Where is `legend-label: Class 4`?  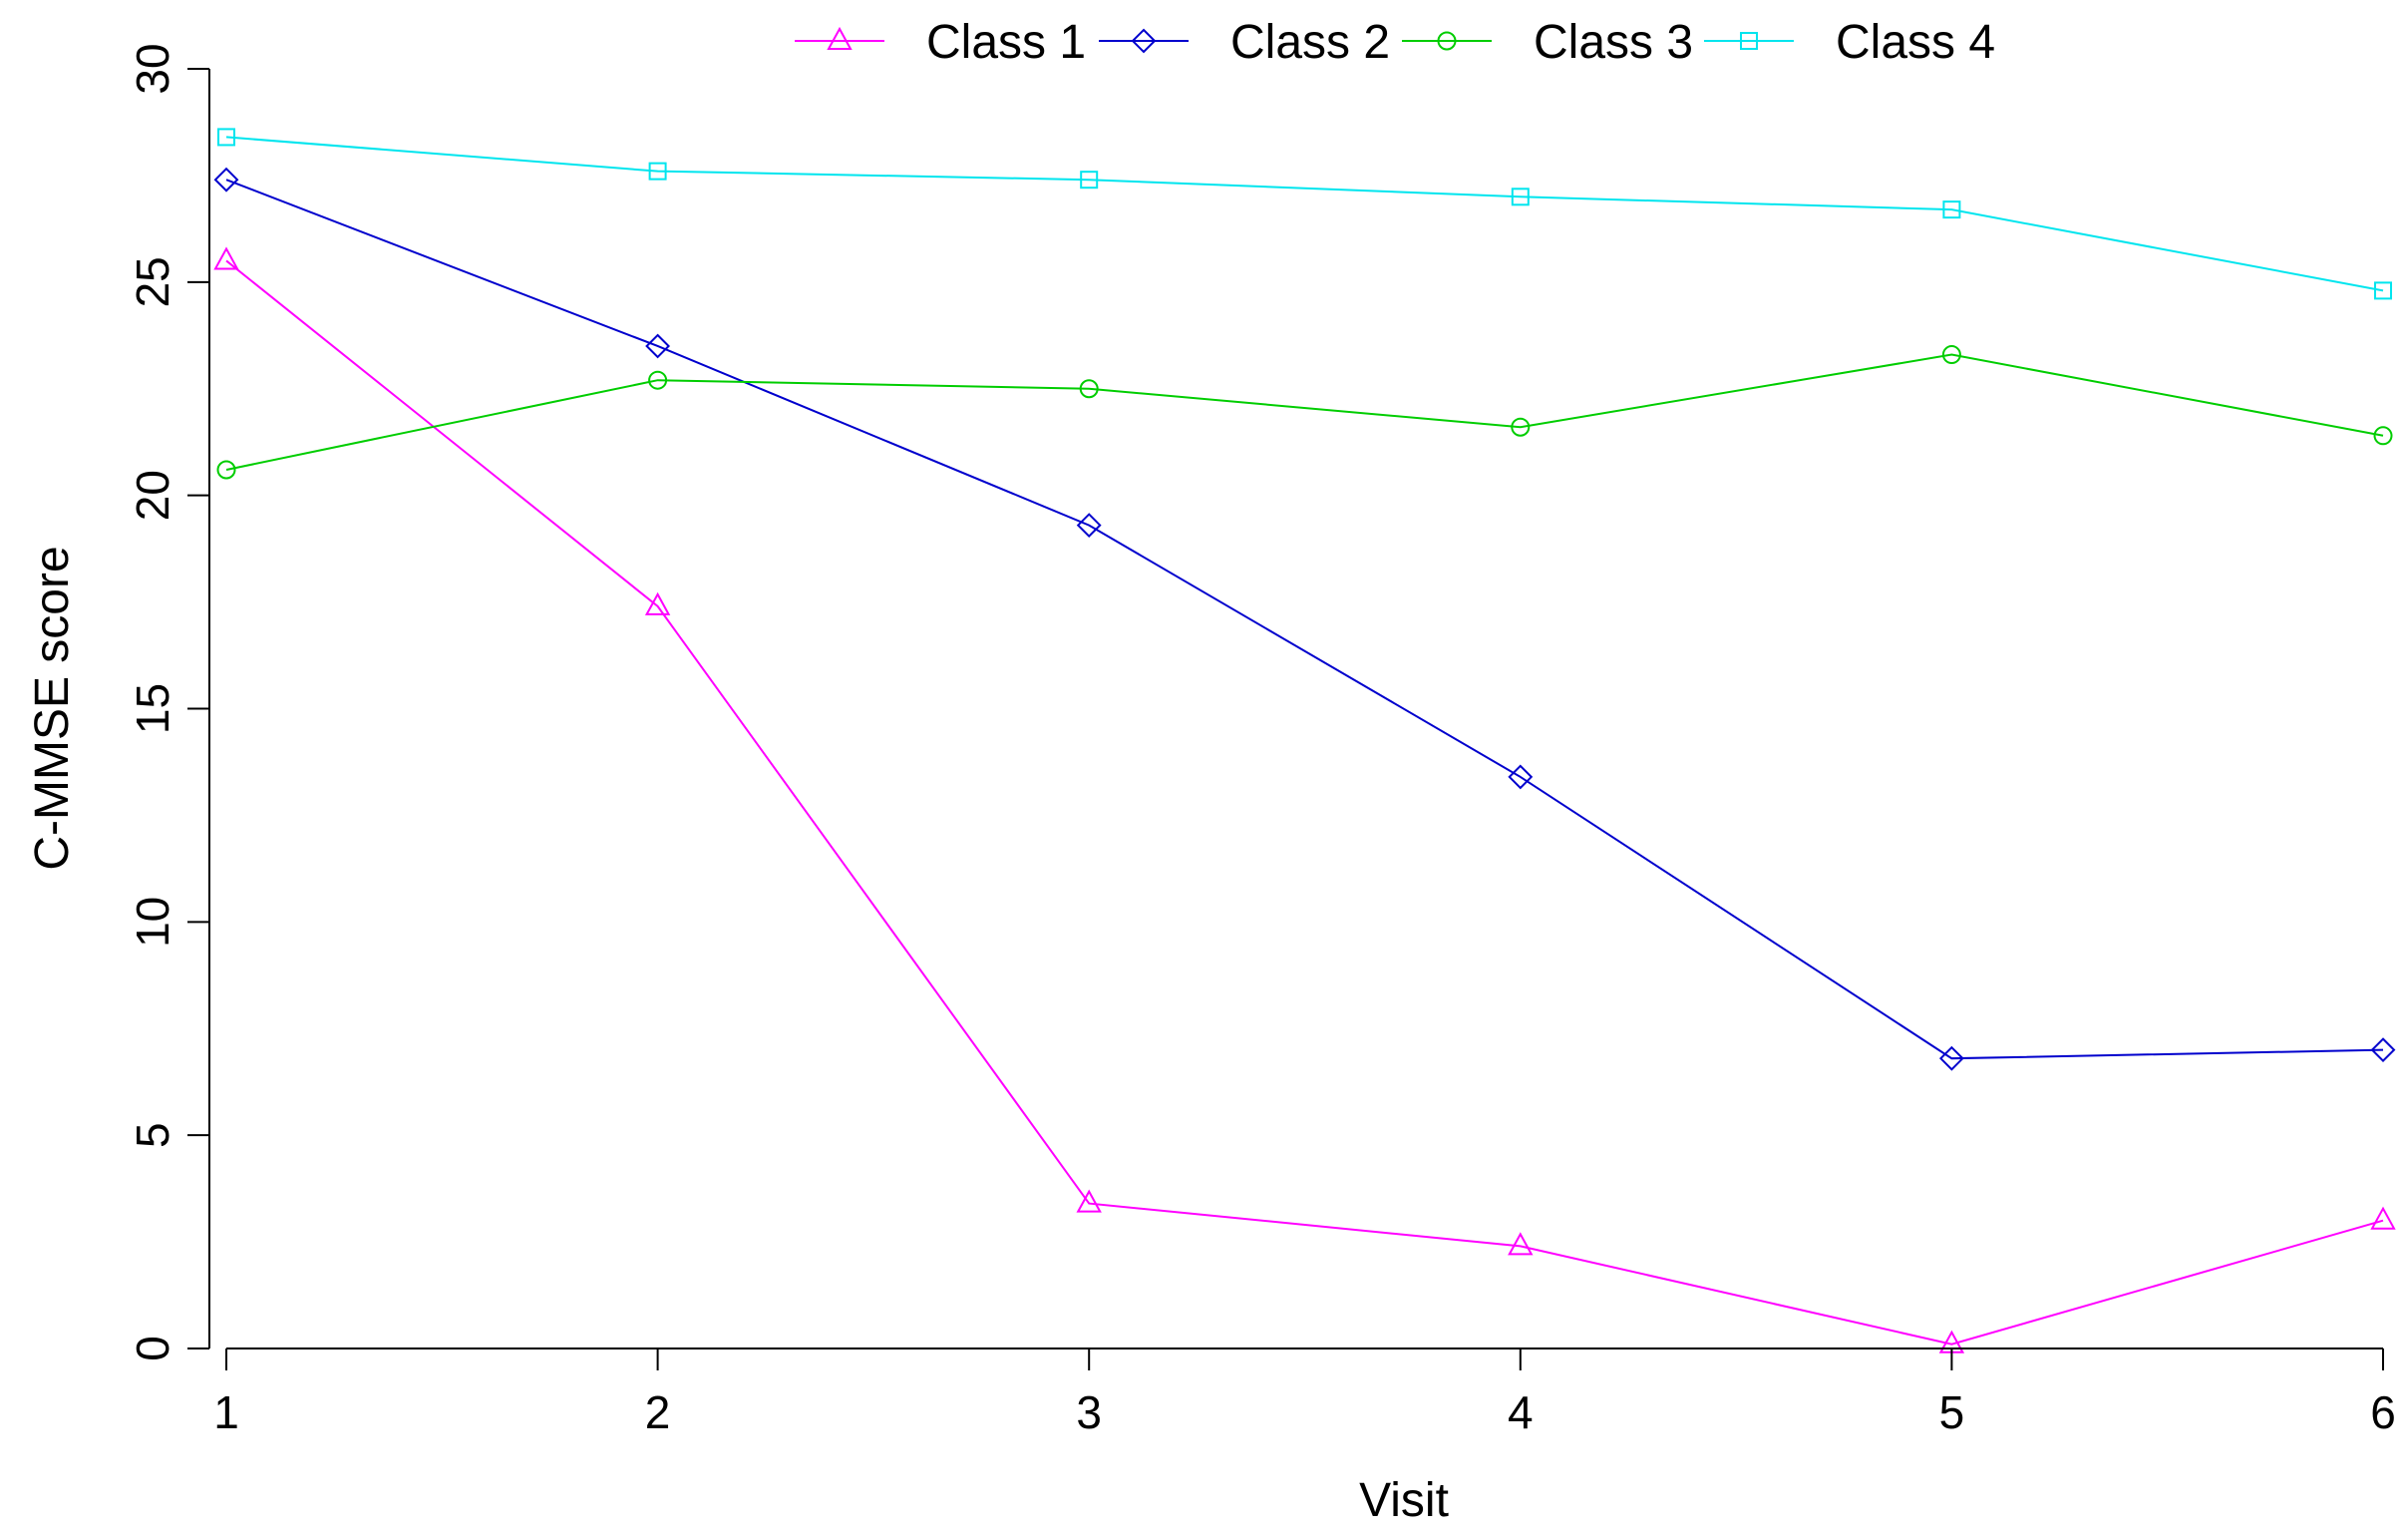
legend-label: Class 4 is located at coordinates (1915, 42).